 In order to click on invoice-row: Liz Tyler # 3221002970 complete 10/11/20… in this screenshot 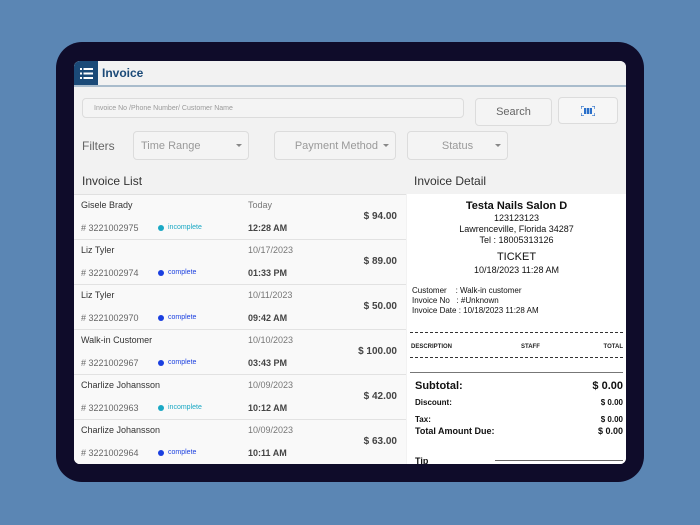, I will do `click(240, 307)`.